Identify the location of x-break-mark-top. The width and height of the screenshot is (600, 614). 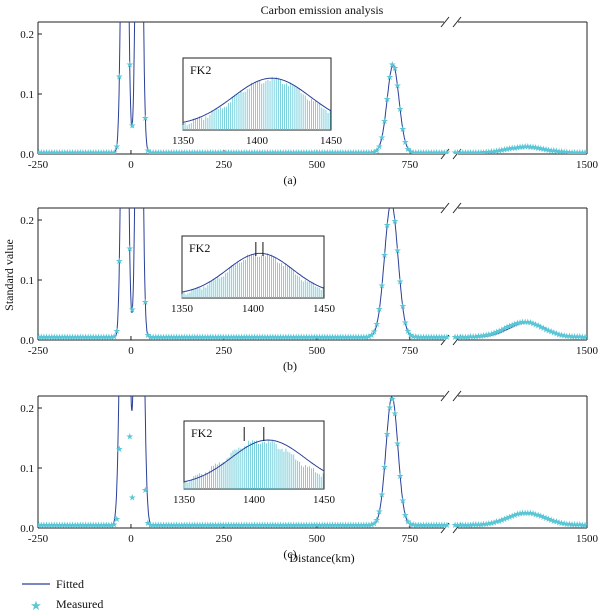
(457, 396).